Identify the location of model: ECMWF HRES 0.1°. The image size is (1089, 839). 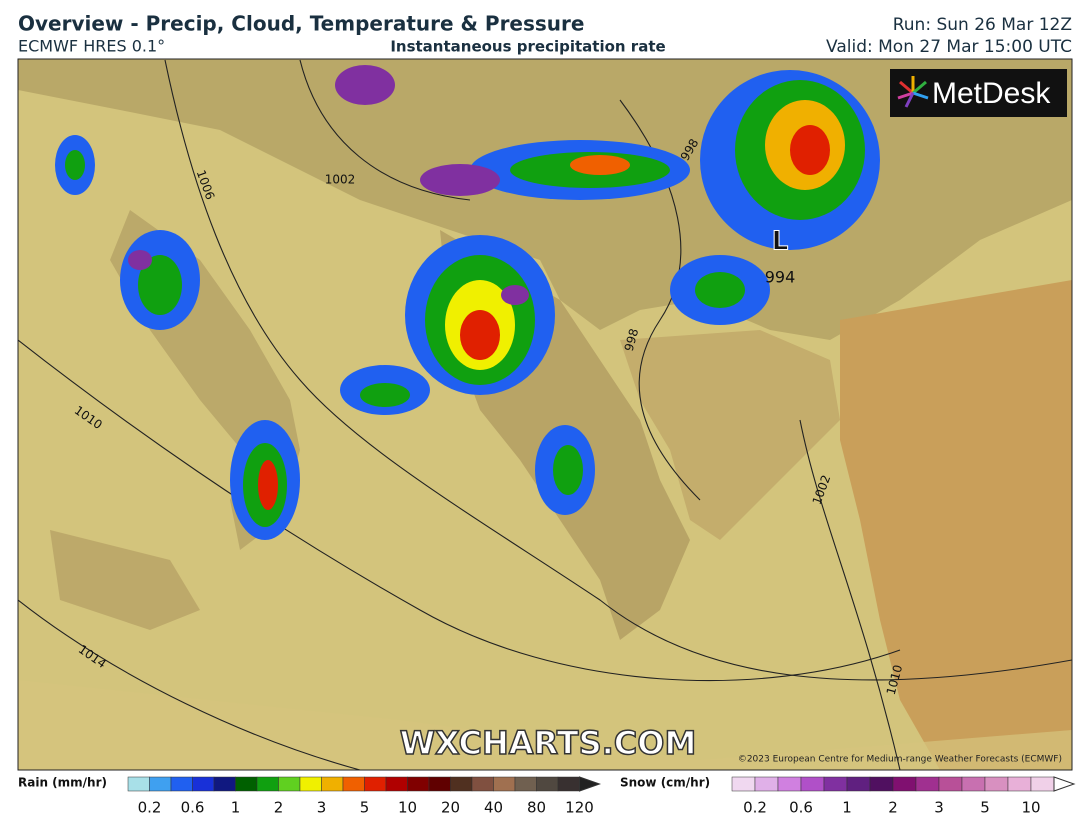
(91, 46).